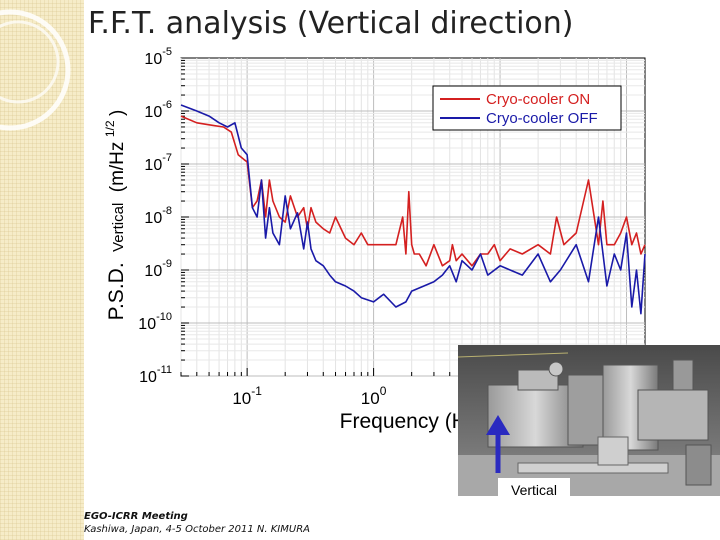 Image resolution: width=720 pixels, height=540 pixels. Describe the element at coordinates (158, 163) in the screenshot. I see `y-tick-label: 10⁻⁷` at that location.